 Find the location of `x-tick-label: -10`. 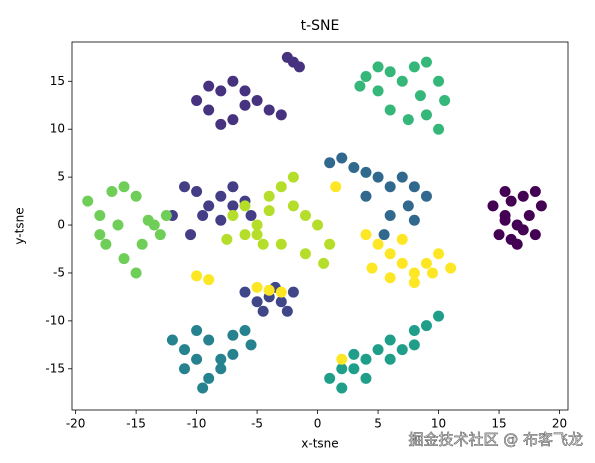

x-tick-label: -10 is located at coordinates (197, 424).